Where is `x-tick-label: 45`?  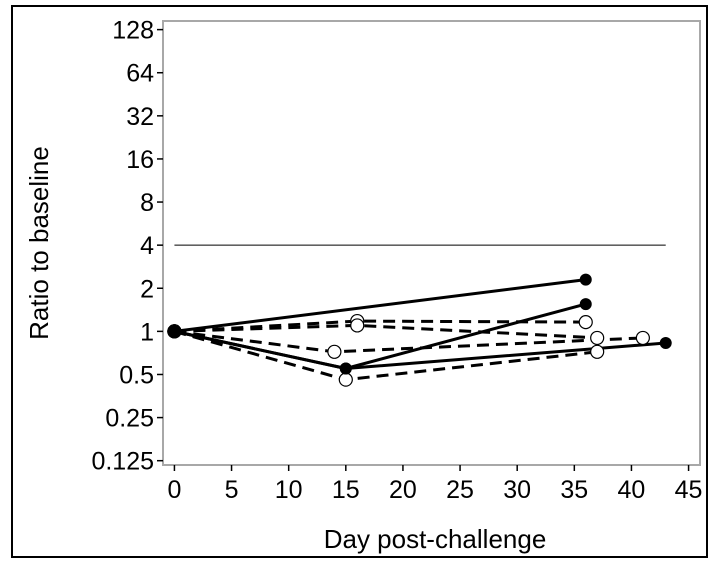
x-tick-label: 45 is located at coordinates (689, 490).